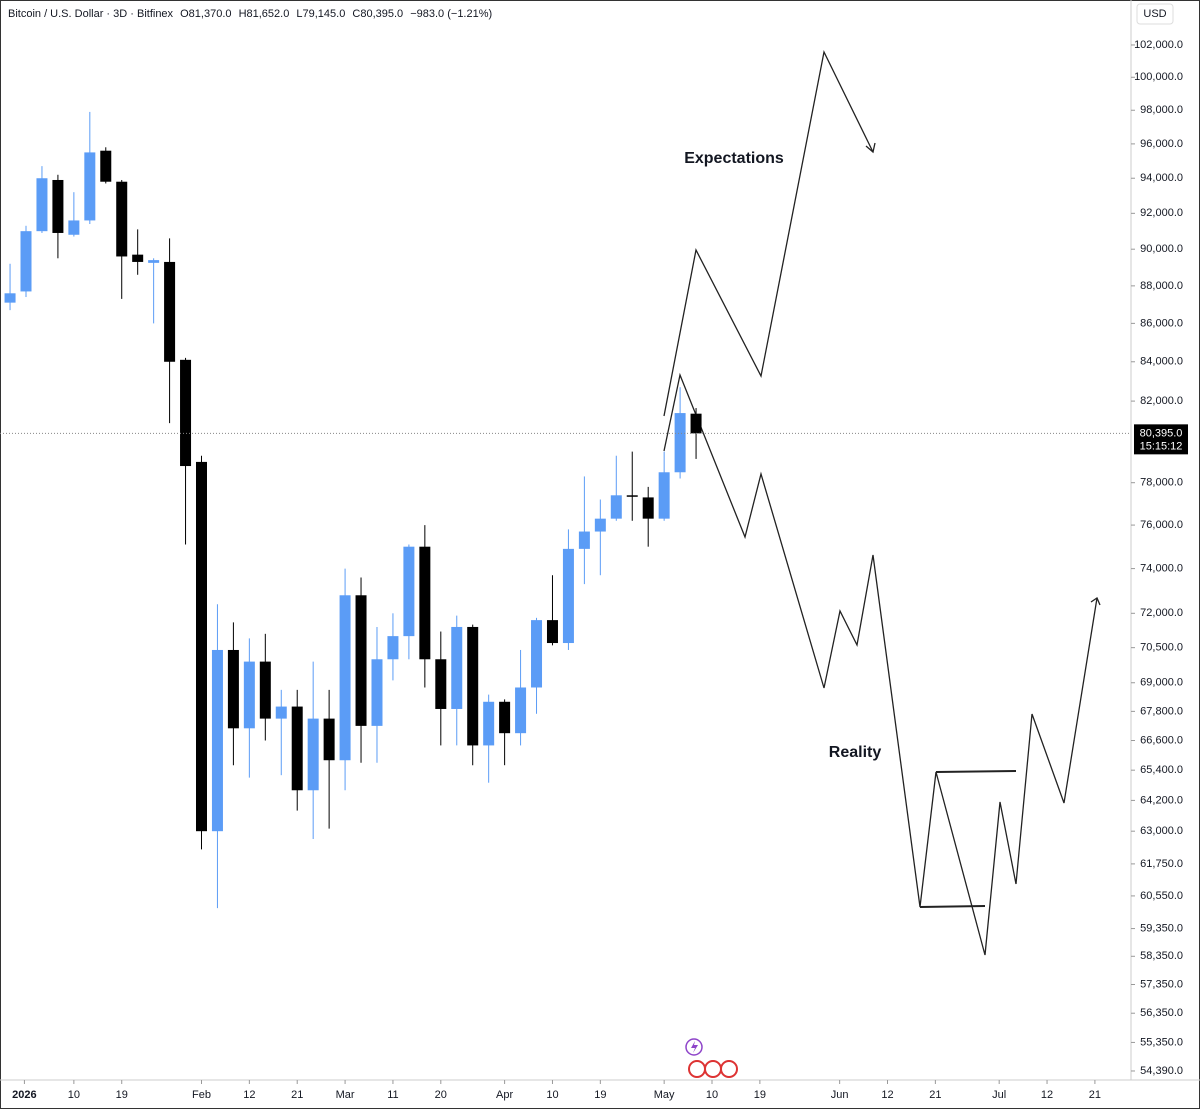  Describe the element at coordinates (377, 14) in the screenshot. I see `header-close: C80,395.0` at that location.